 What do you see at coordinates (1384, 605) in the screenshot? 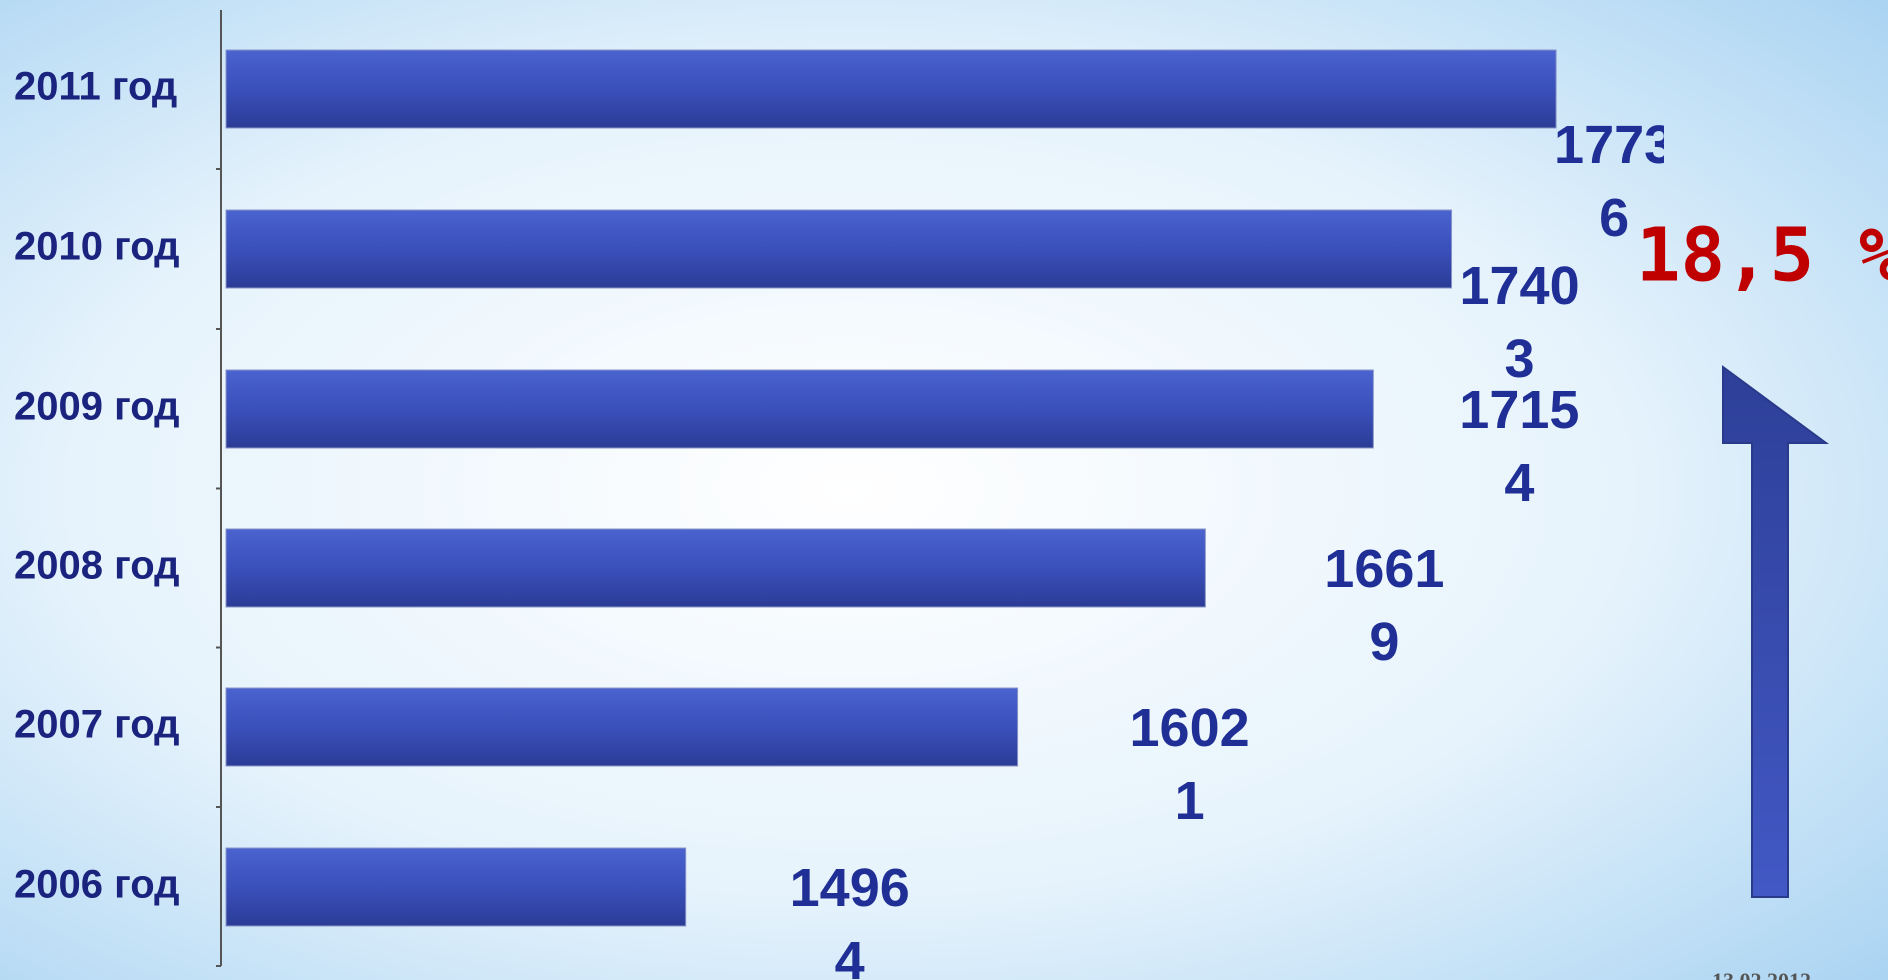
I see `value-label: 1661 9` at bounding box center [1384, 605].